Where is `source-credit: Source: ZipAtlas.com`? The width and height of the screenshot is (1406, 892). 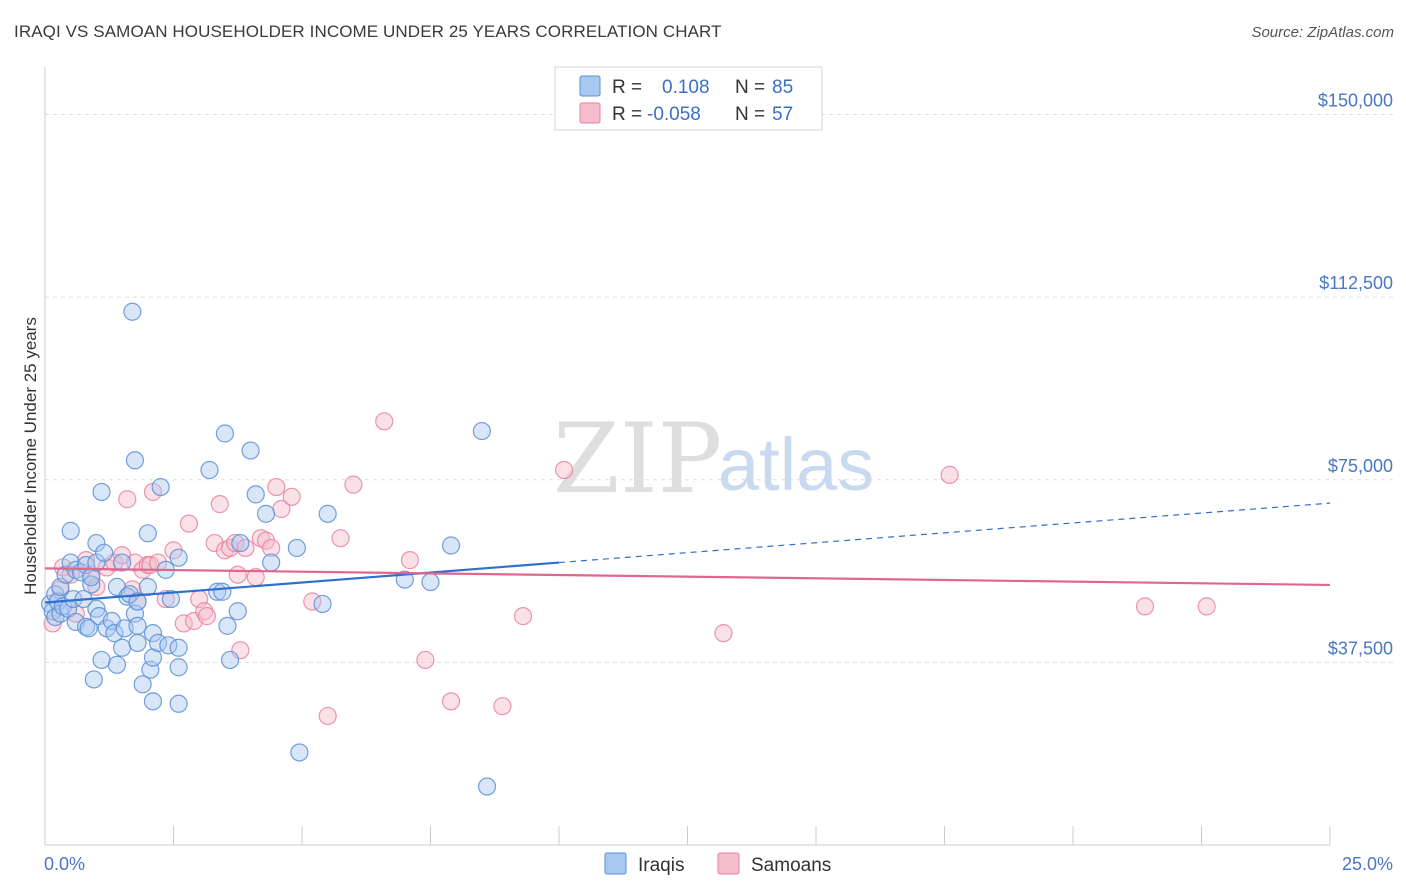
source-credit: Source: ZipAtlas.com is located at coordinates (1322, 32).